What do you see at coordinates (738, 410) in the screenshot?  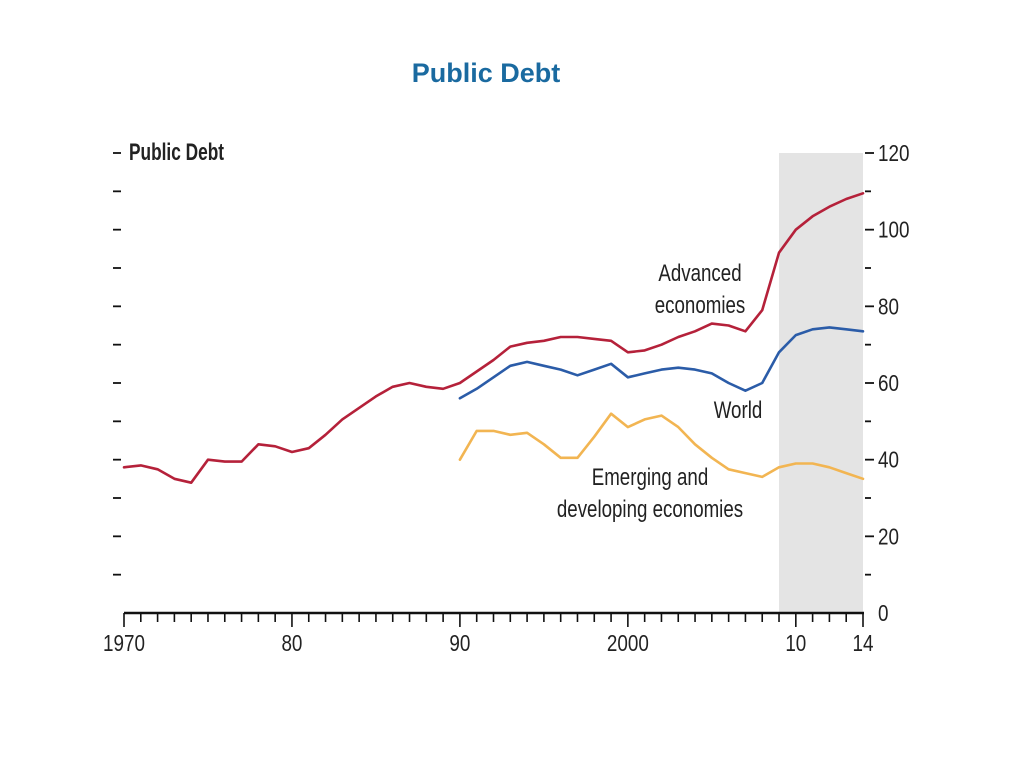 I see `world-label: World` at bounding box center [738, 410].